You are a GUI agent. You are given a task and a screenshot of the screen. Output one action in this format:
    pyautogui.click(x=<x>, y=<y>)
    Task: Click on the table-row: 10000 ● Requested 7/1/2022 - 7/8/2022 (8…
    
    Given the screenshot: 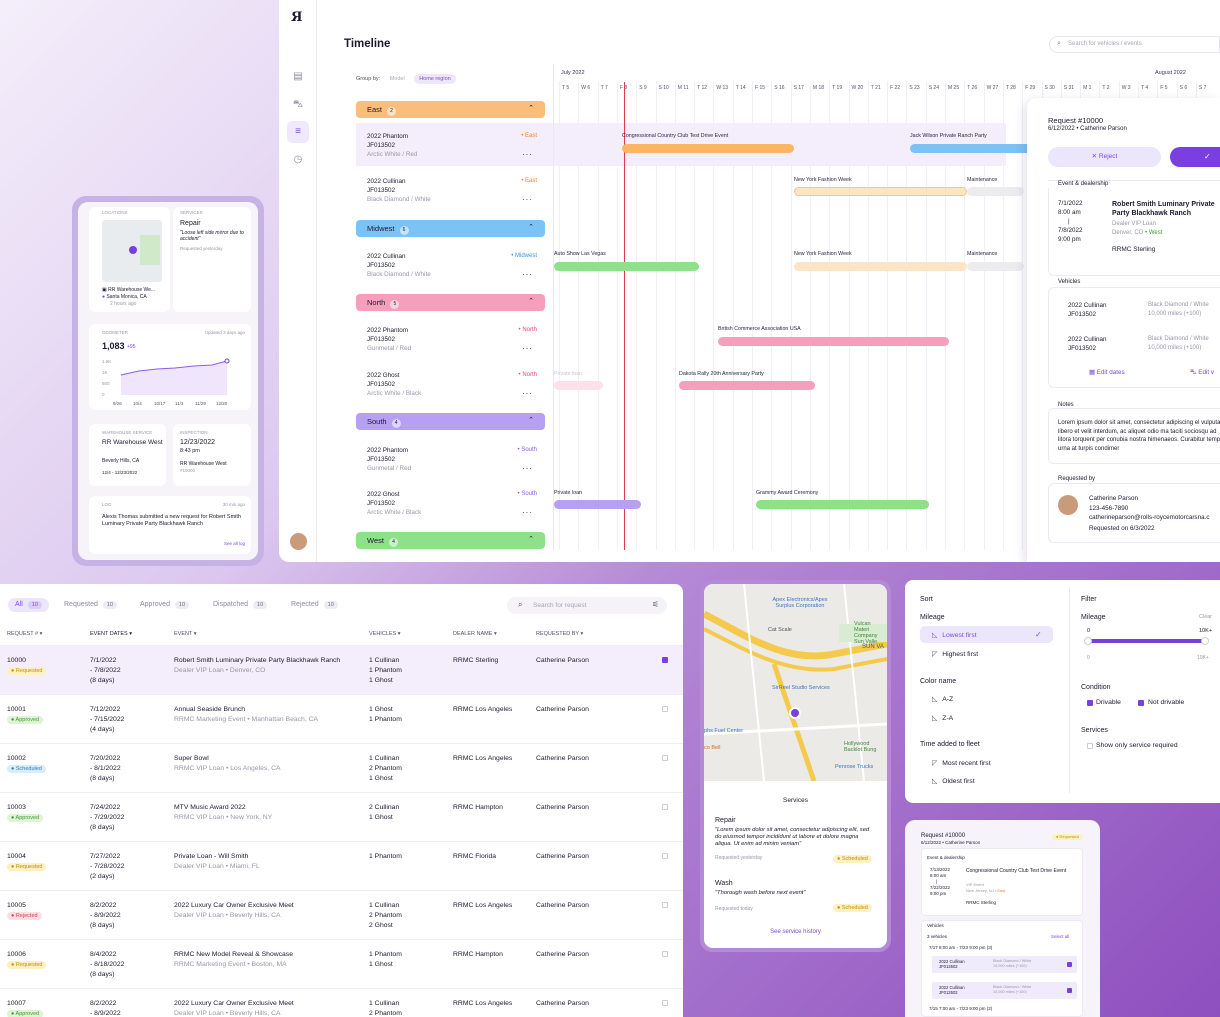 What is the action you would take?
    pyautogui.click(x=341, y=669)
    